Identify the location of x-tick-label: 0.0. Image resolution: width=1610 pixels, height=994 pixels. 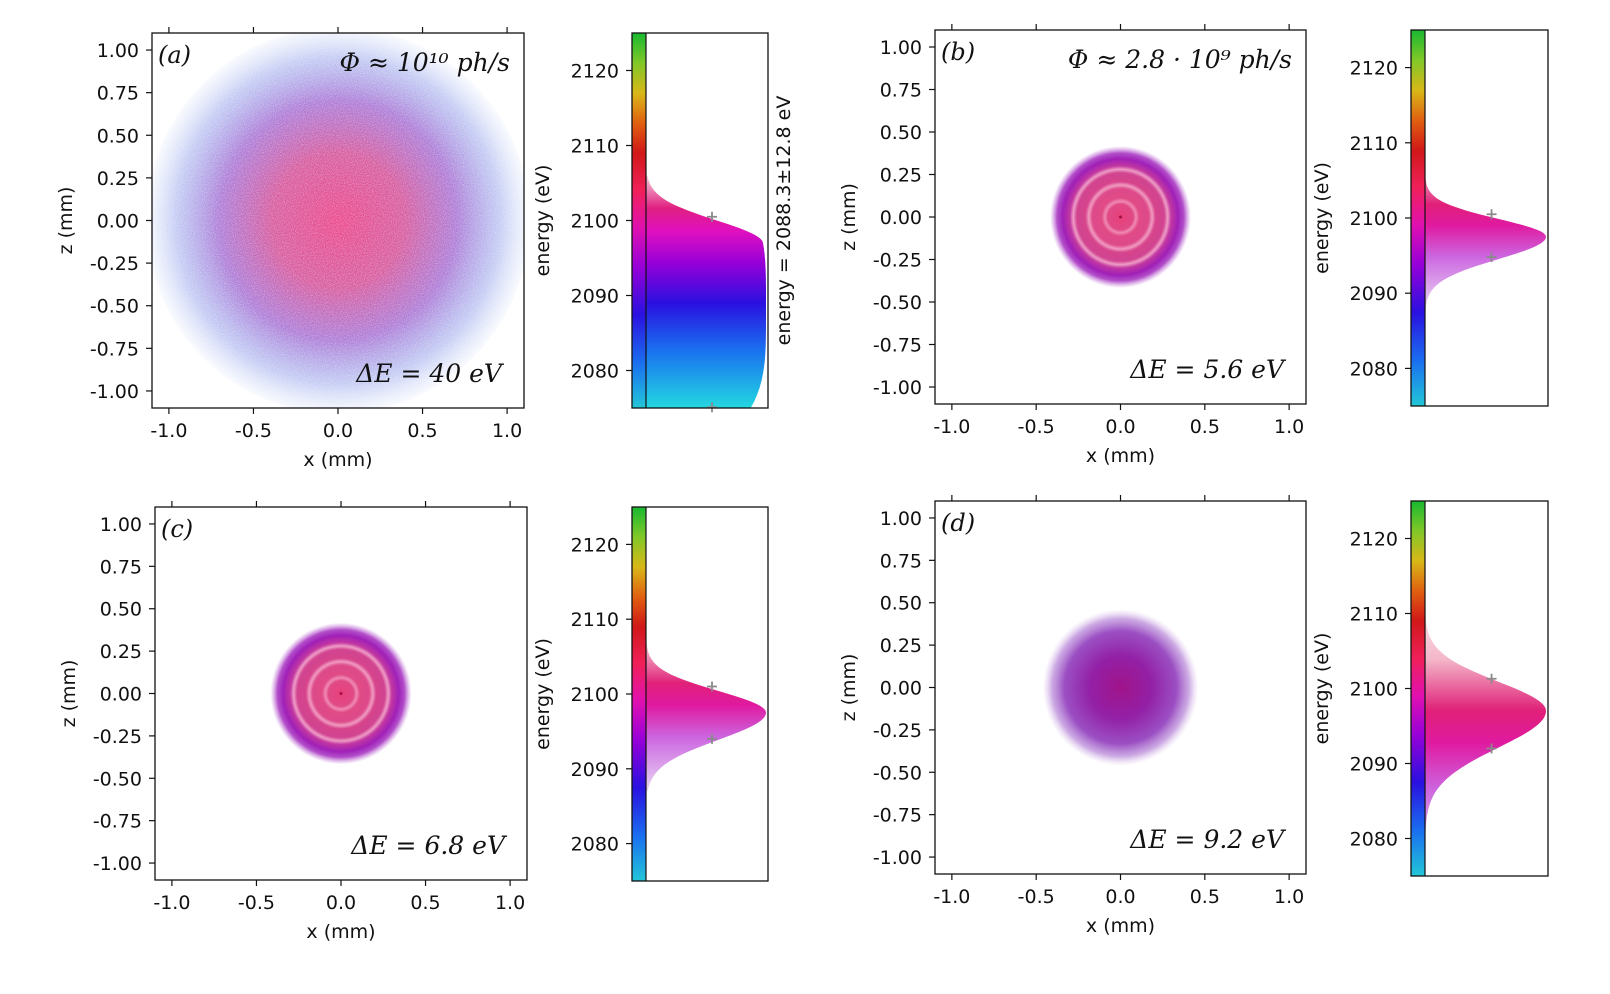
(341, 903).